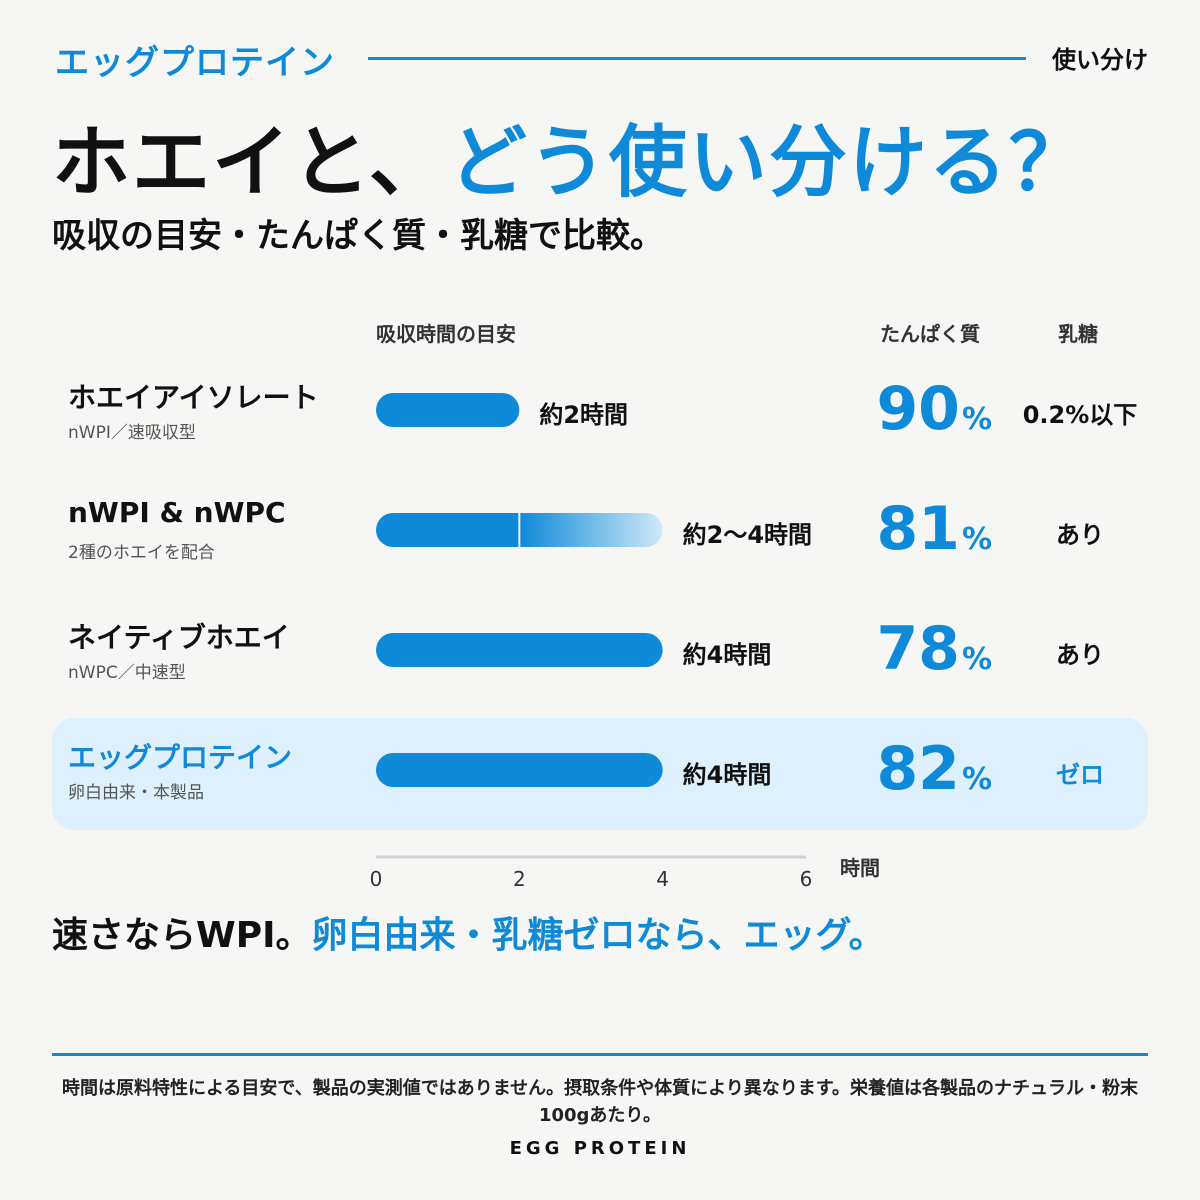 The image size is (1200, 1200). What do you see at coordinates (250, 163) in the screenshot?
I see `headline-part1: ホエイと、` at bounding box center [250, 163].